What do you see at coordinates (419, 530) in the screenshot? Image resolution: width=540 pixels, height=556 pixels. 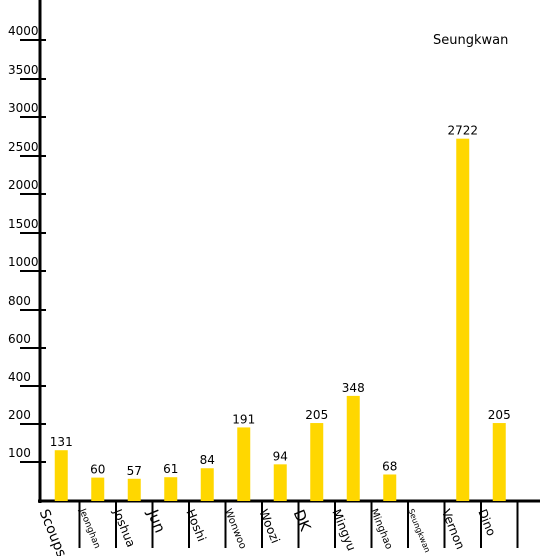 I see `x-tick-label: Seungkwan` at bounding box center [419, 530].